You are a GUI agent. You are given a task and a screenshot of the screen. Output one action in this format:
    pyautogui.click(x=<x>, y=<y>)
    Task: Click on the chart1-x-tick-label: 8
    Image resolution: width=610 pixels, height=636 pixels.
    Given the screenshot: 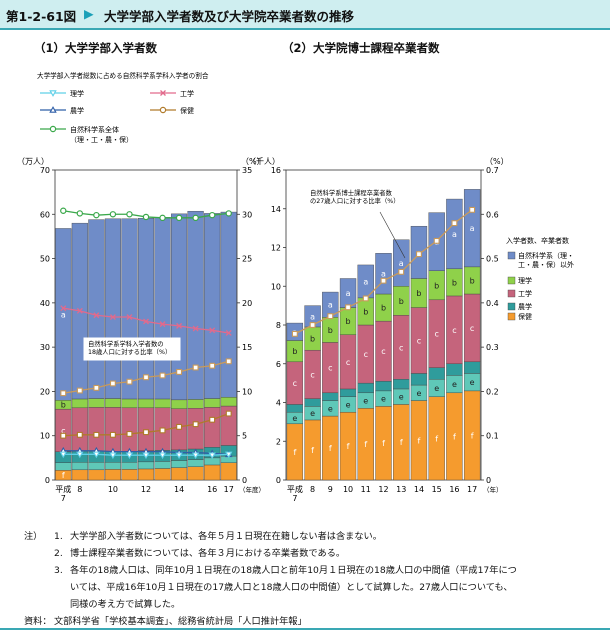 What is the action you would take?
    pyautogui.click(x=79, y=489)
    